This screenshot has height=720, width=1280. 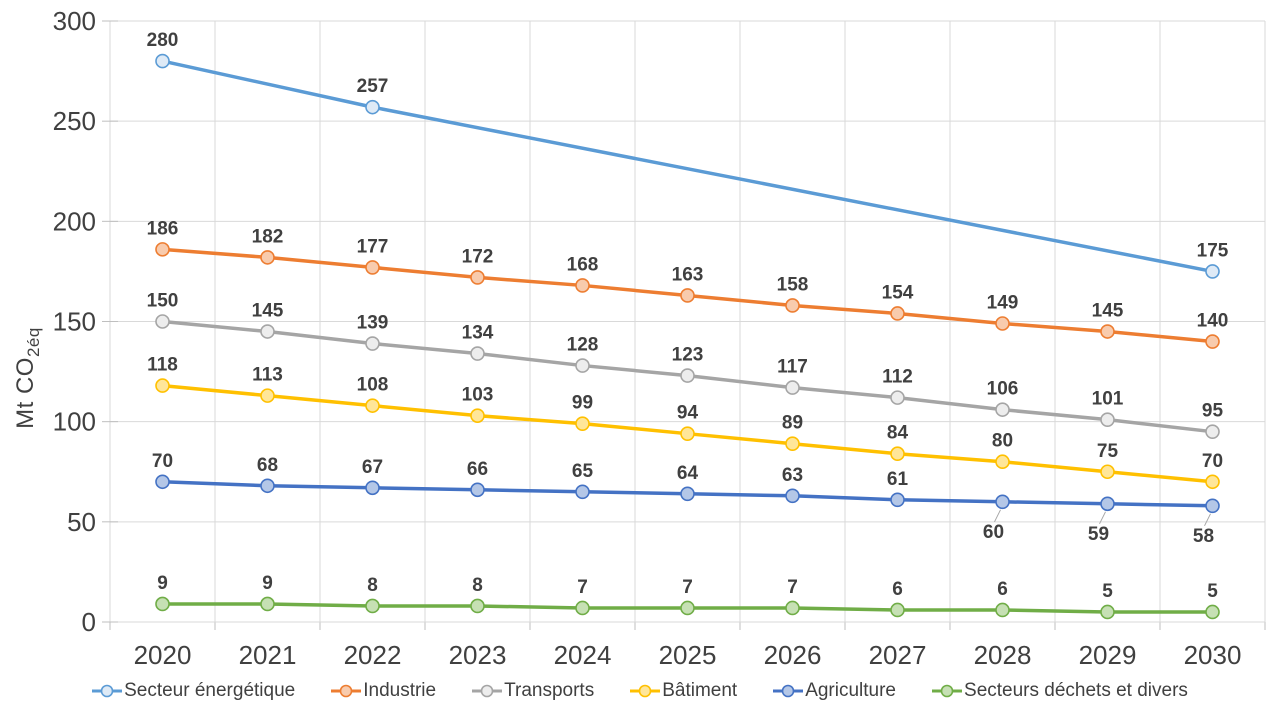 I want to click on data-label: 75, so click(x=1108, y=451).